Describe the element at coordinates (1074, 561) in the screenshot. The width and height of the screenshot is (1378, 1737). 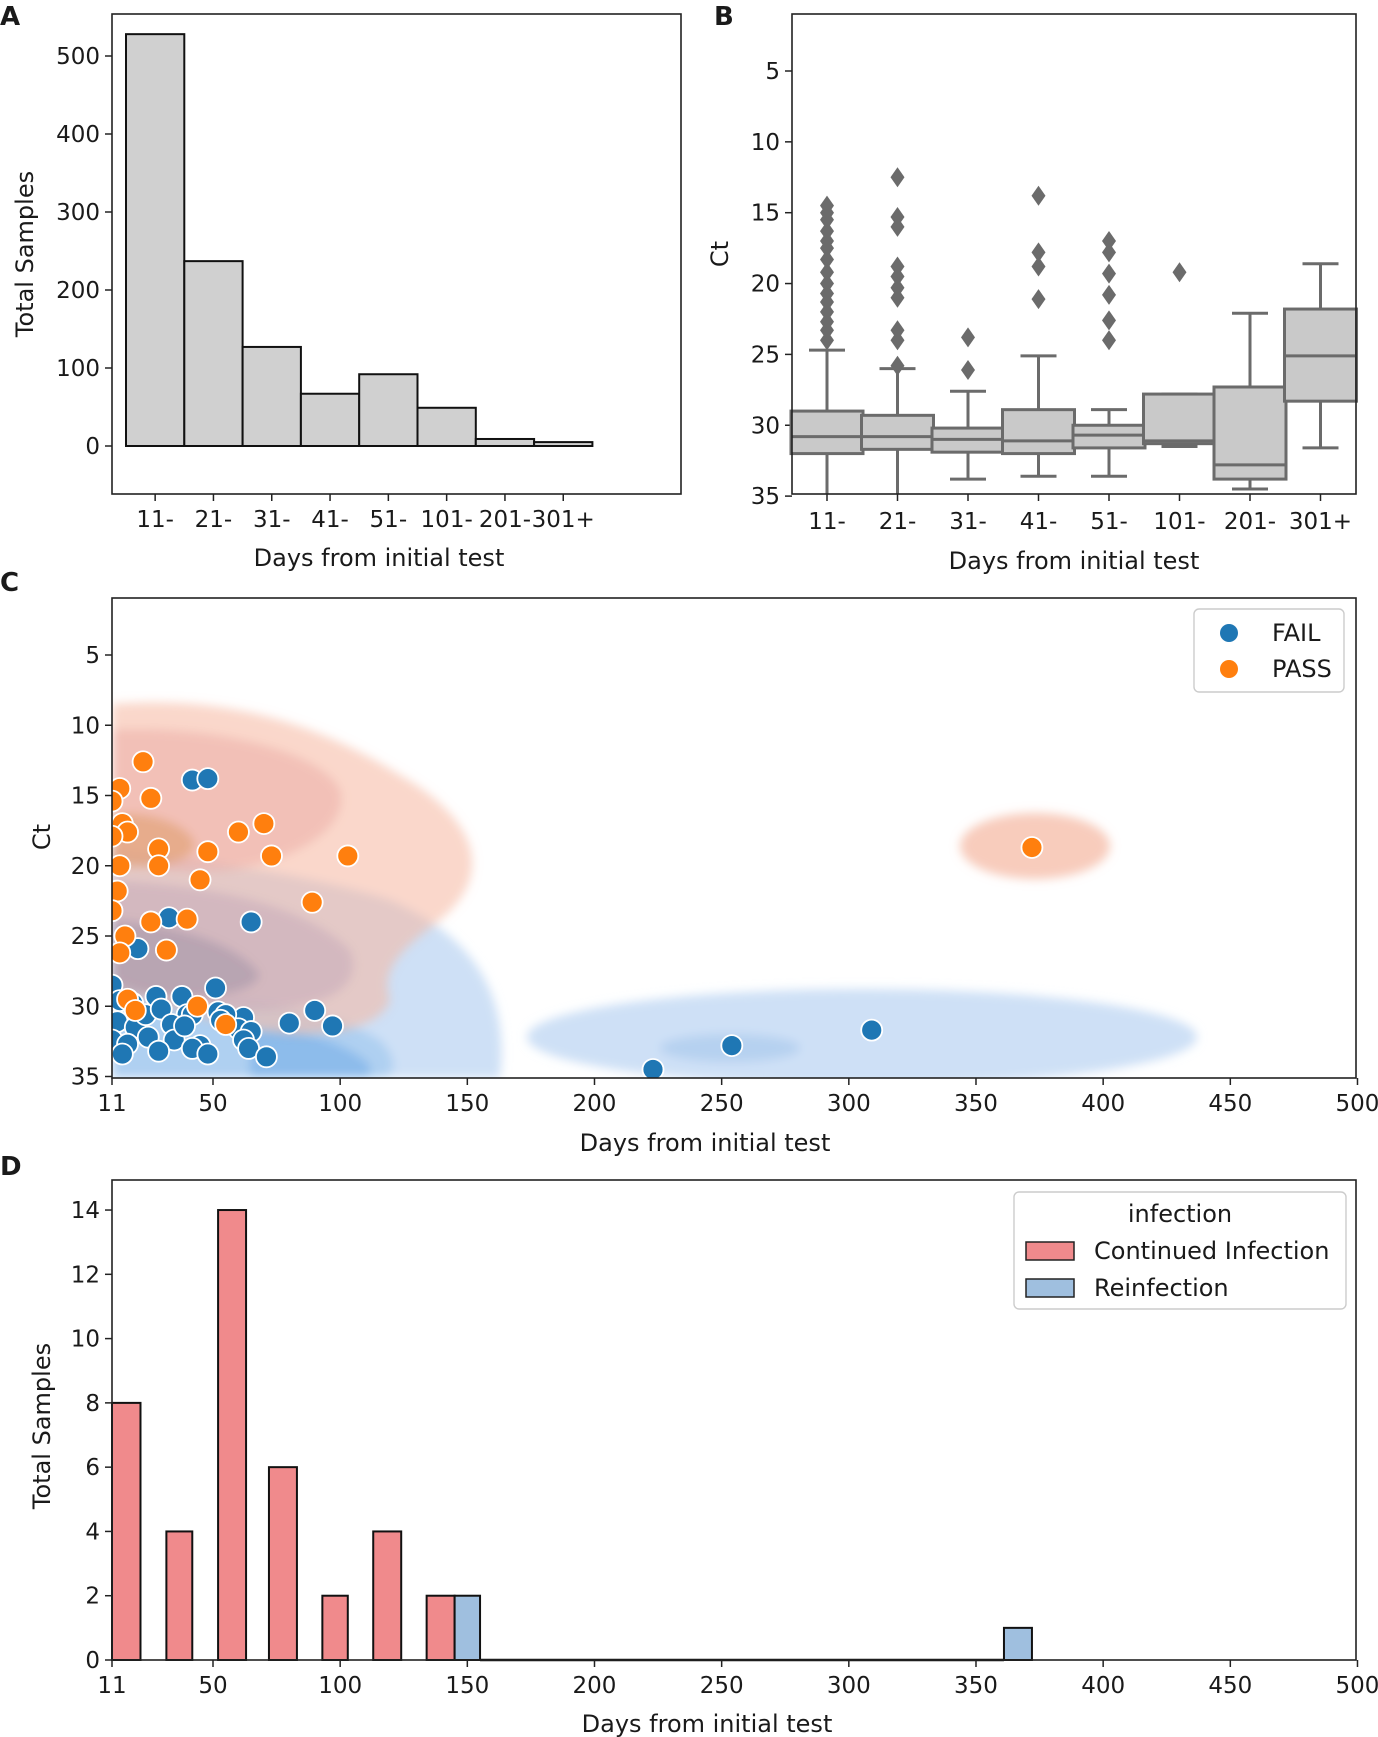
I see `panel-b-xlabel: Days from initial test` at that location.